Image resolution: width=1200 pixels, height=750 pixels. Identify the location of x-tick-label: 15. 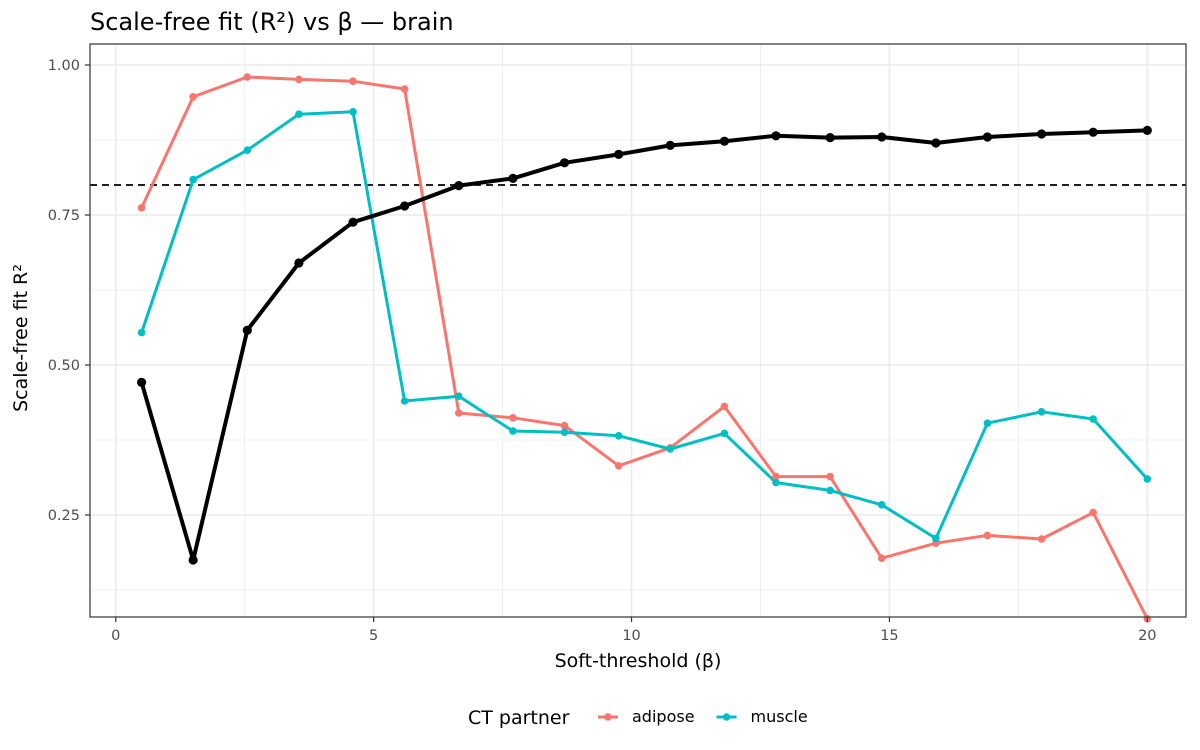
(889, 636).